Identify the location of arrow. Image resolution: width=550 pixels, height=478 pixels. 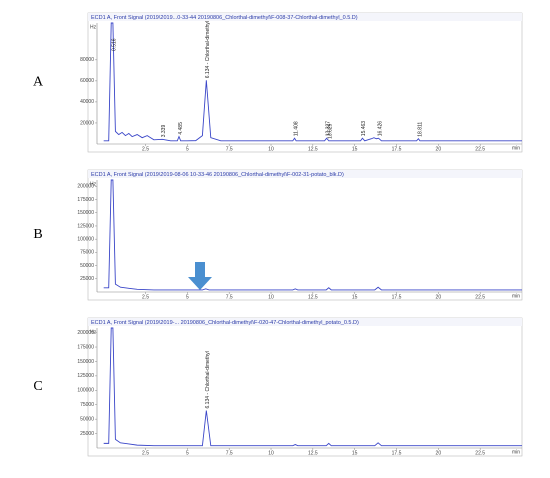
(200, 276).